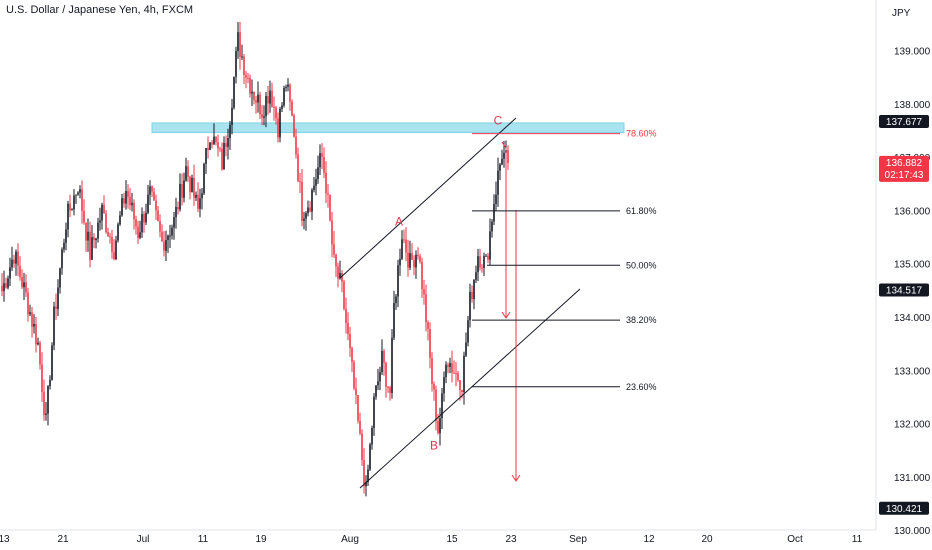  What do you see at coordinates (912, 425) in the screenshot?
I see `y-tick-label: 132.000` at bounding box center [912, 425].